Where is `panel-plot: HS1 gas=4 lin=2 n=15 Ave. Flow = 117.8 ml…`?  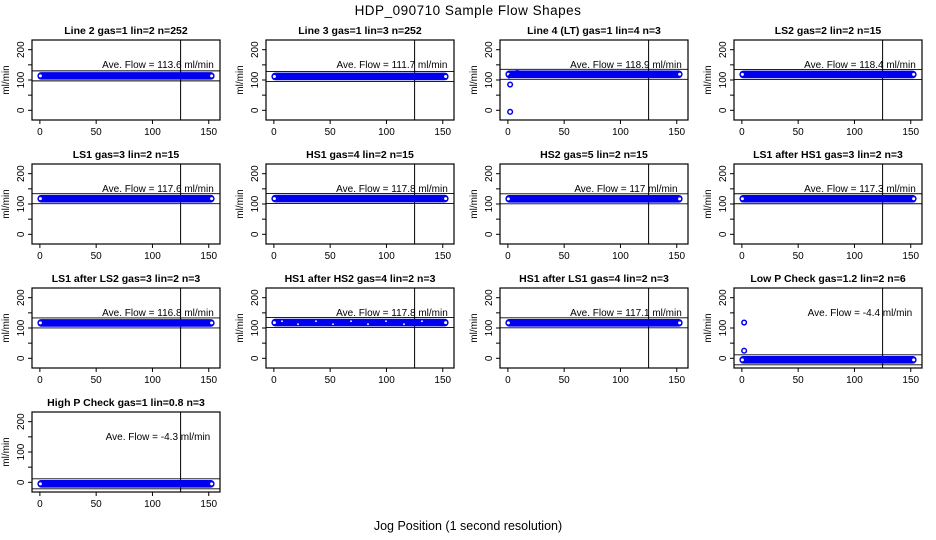
panel-plot: HS1 gas=4 lin=2 n=15 Ave. Flow = 117.8 ml… is located at coordinates (345, 205).